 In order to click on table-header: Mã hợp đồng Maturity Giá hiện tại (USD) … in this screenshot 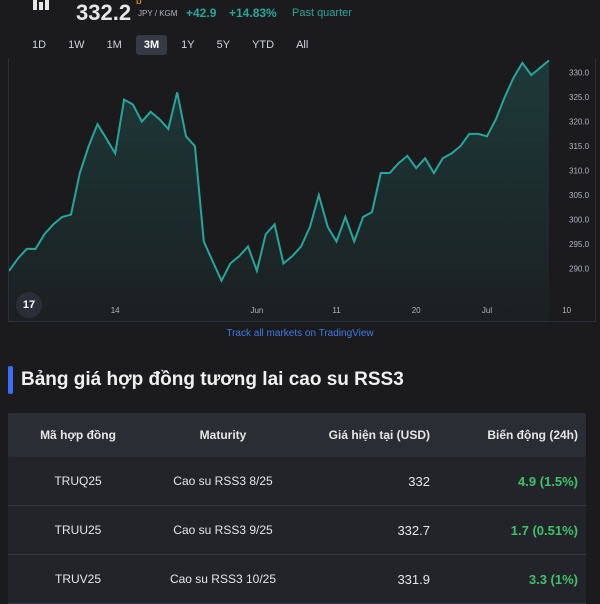, I will do `click(297, 435)`.